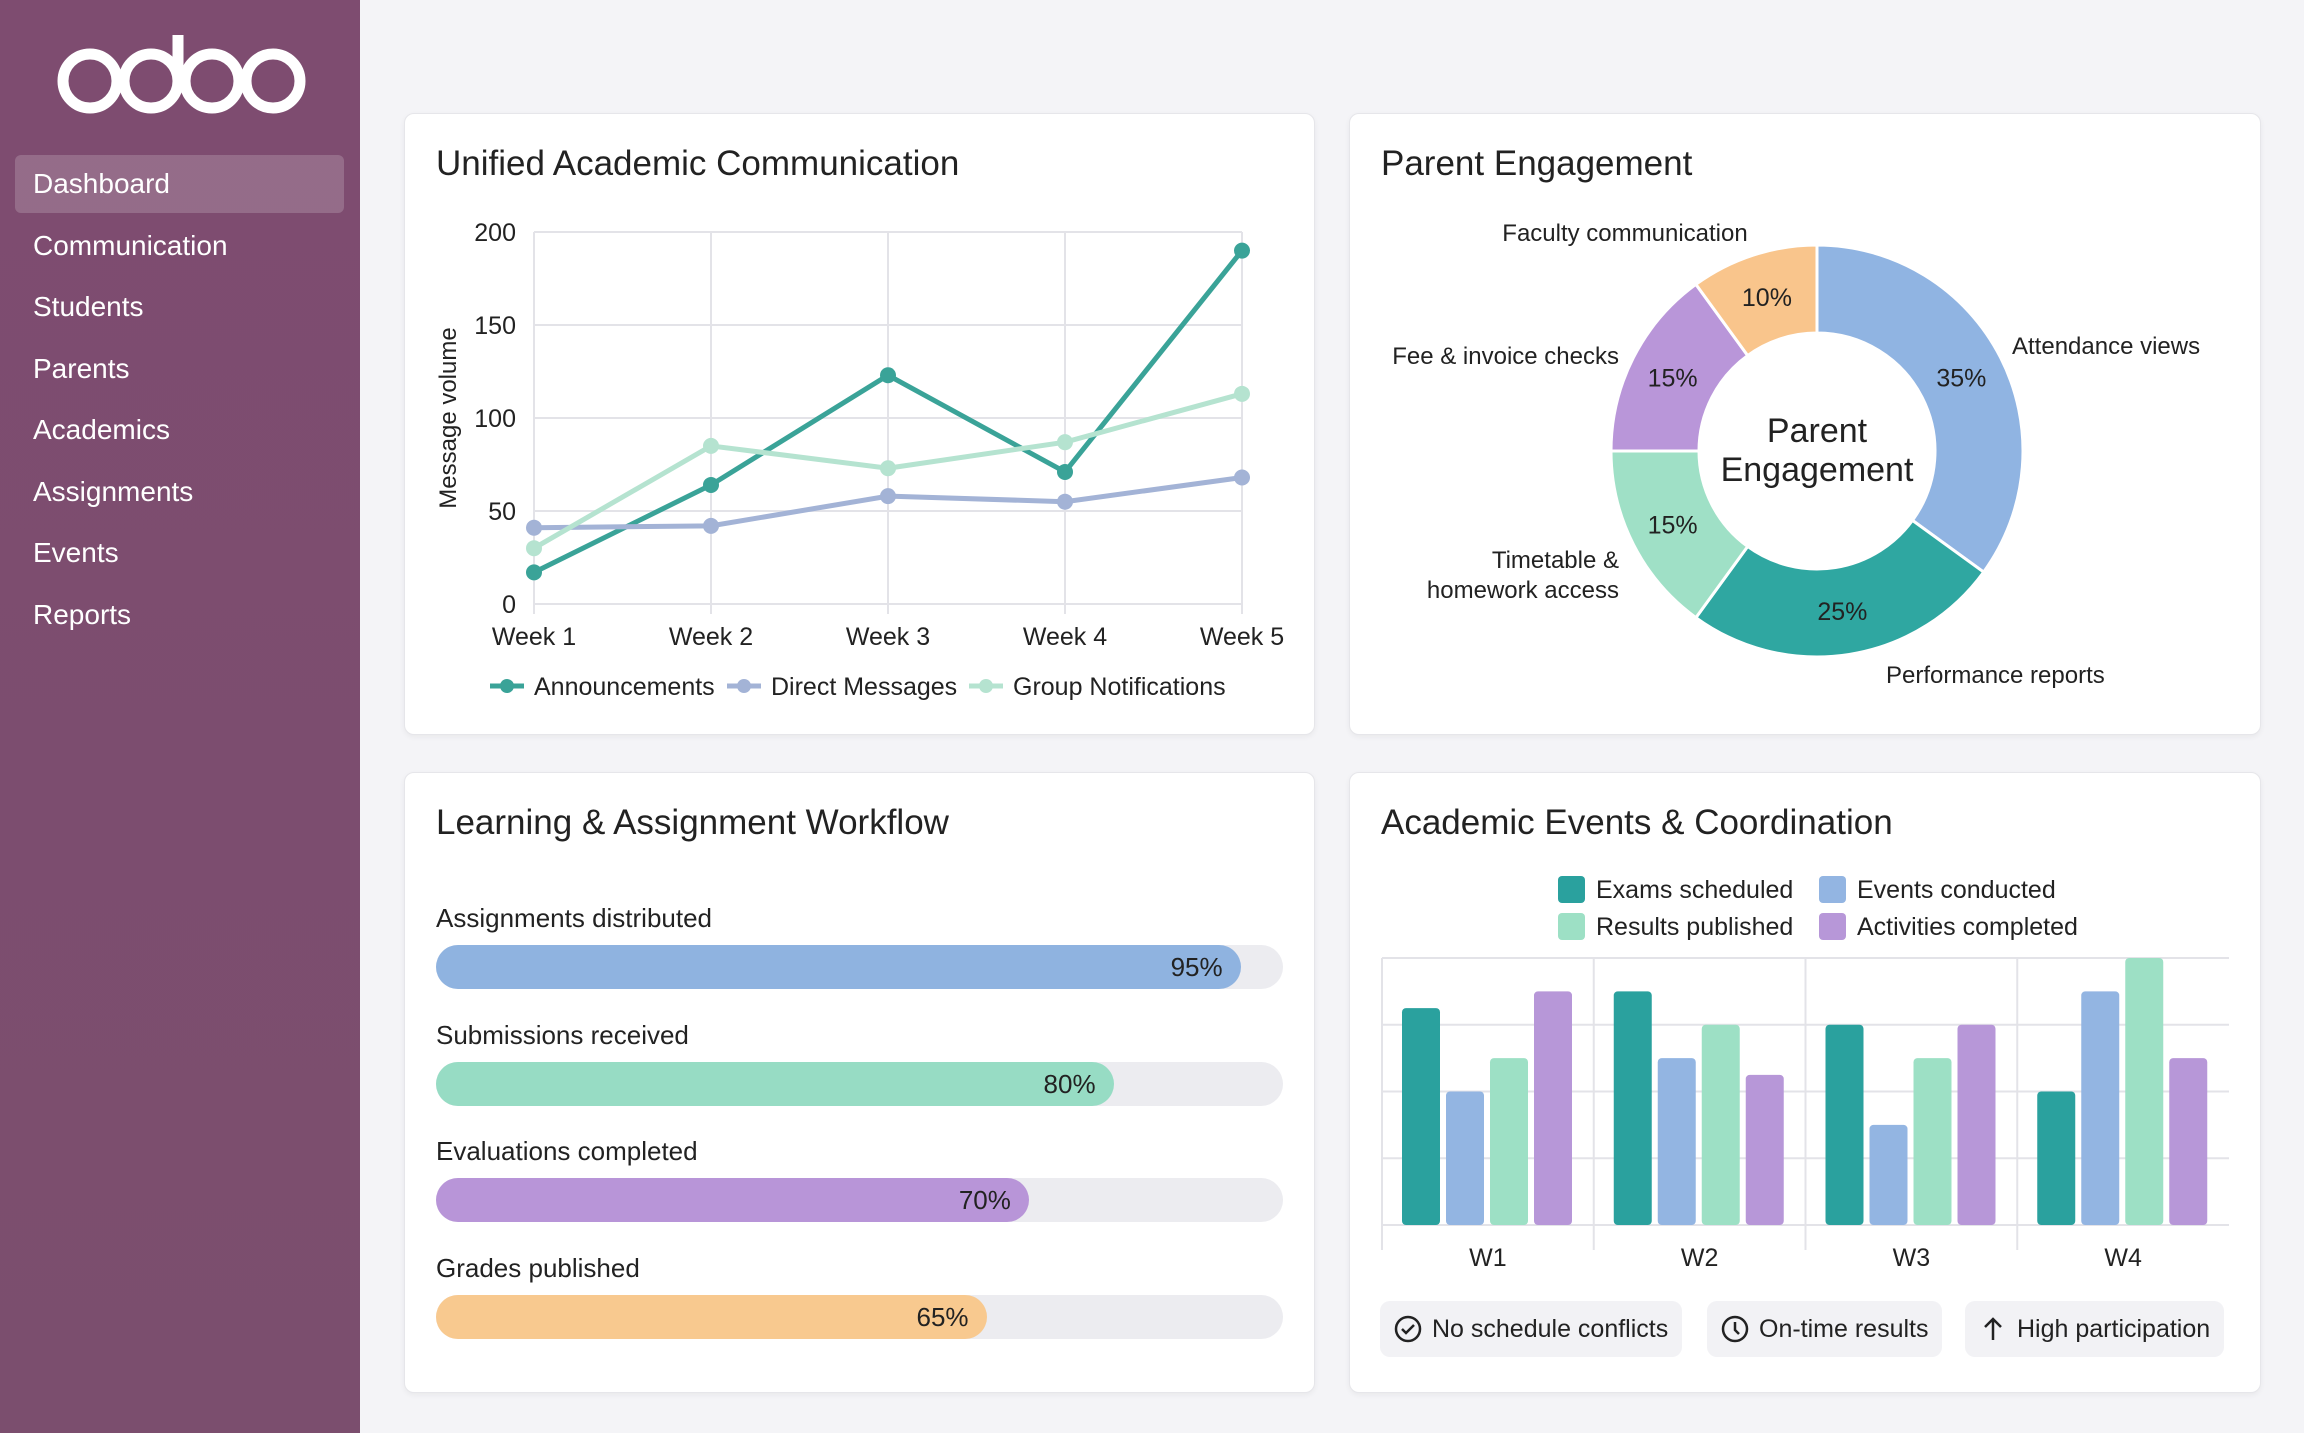 This screenshot has width=2304, height=1433. What do you see at coordinates (838, 967) in the screenshot?
I see `progress-fill: 95%` at bounding box center [838, 967].